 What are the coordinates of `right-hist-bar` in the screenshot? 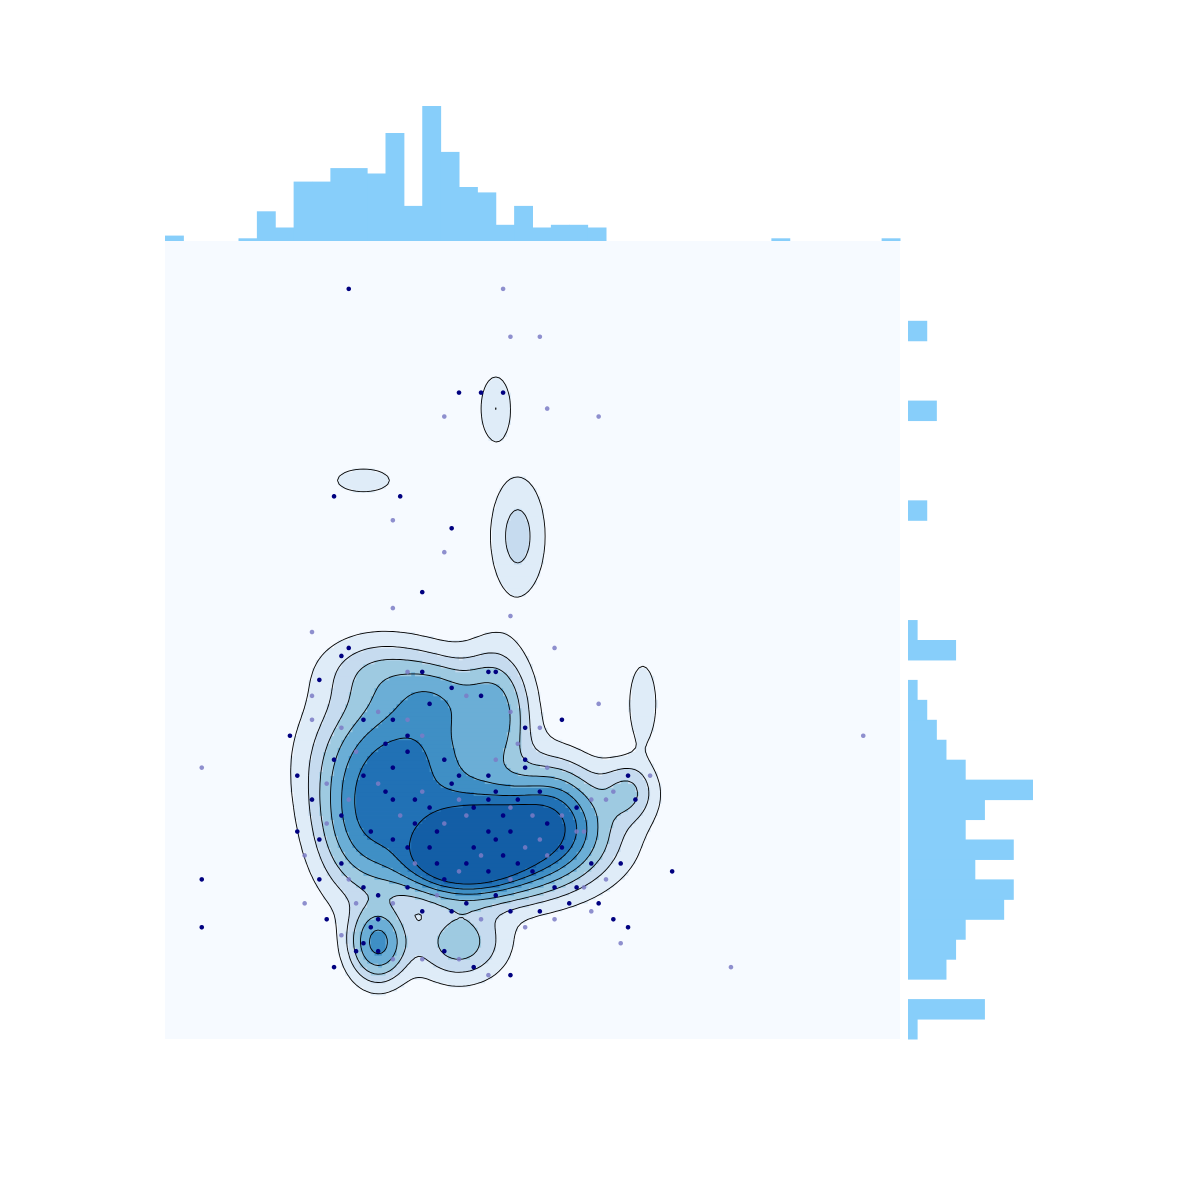 It's located at (918, 331).